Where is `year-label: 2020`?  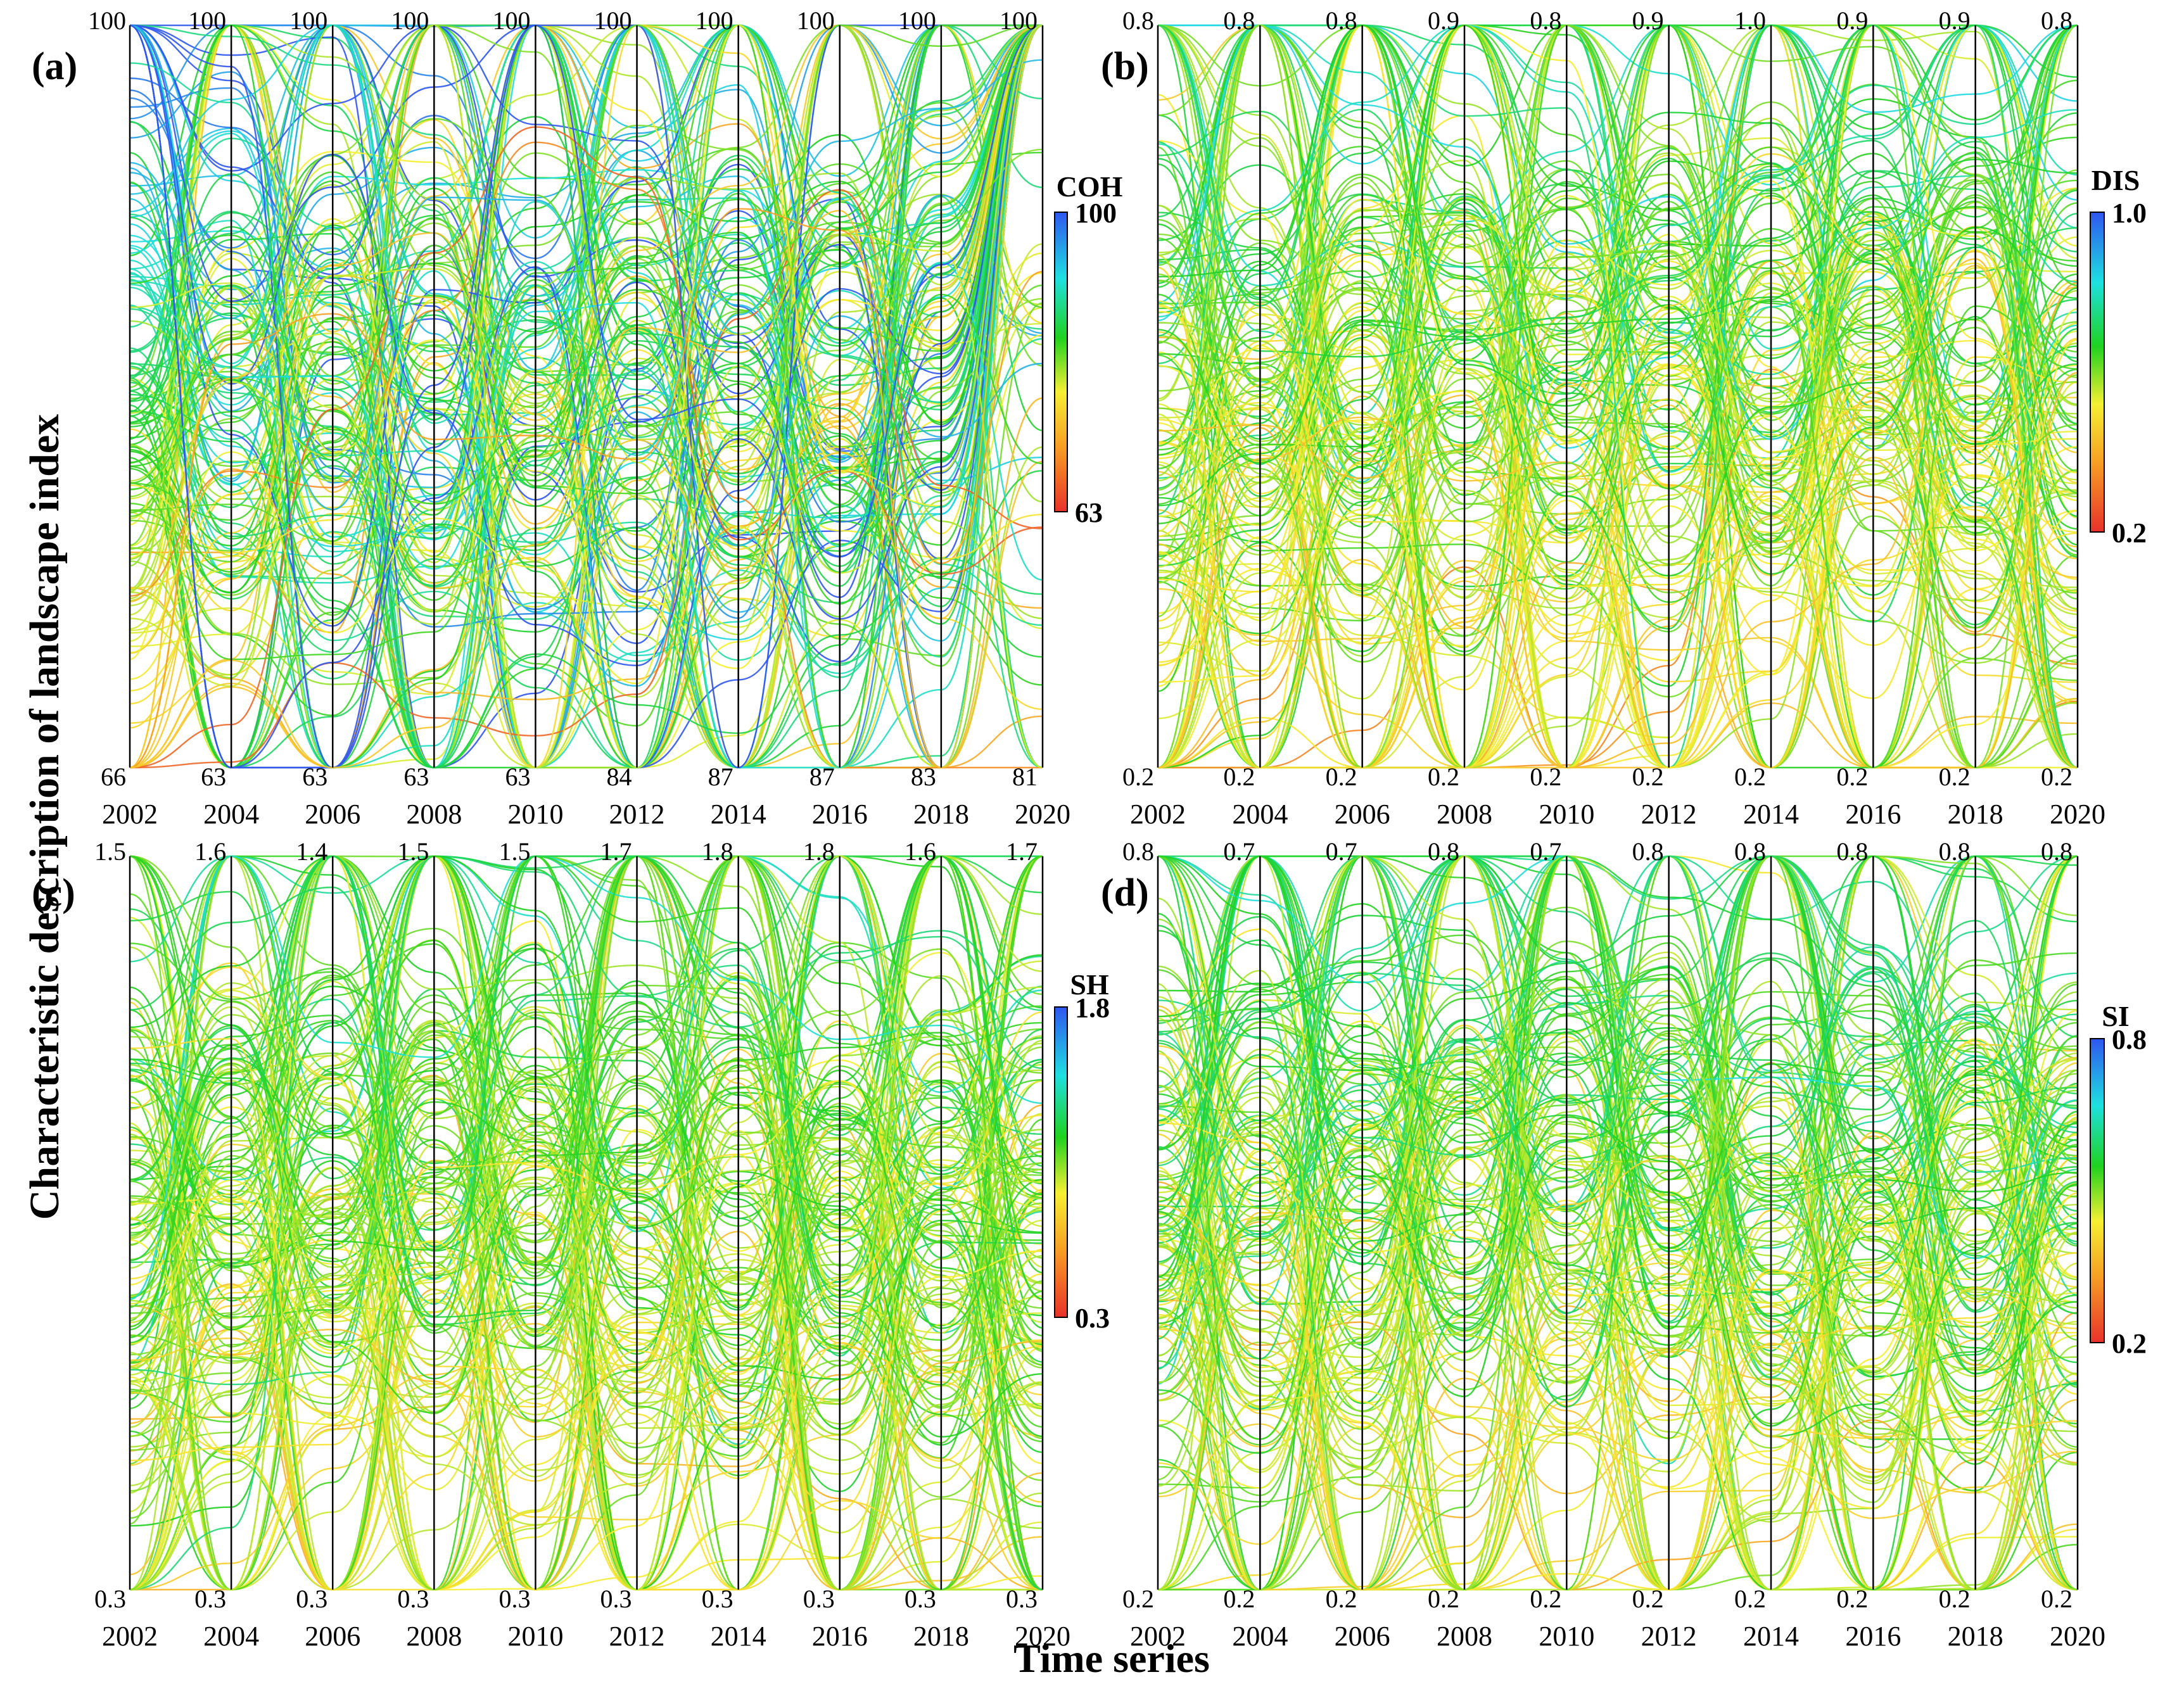 year-label: 2020 is located at coordinates (2077, 1636).